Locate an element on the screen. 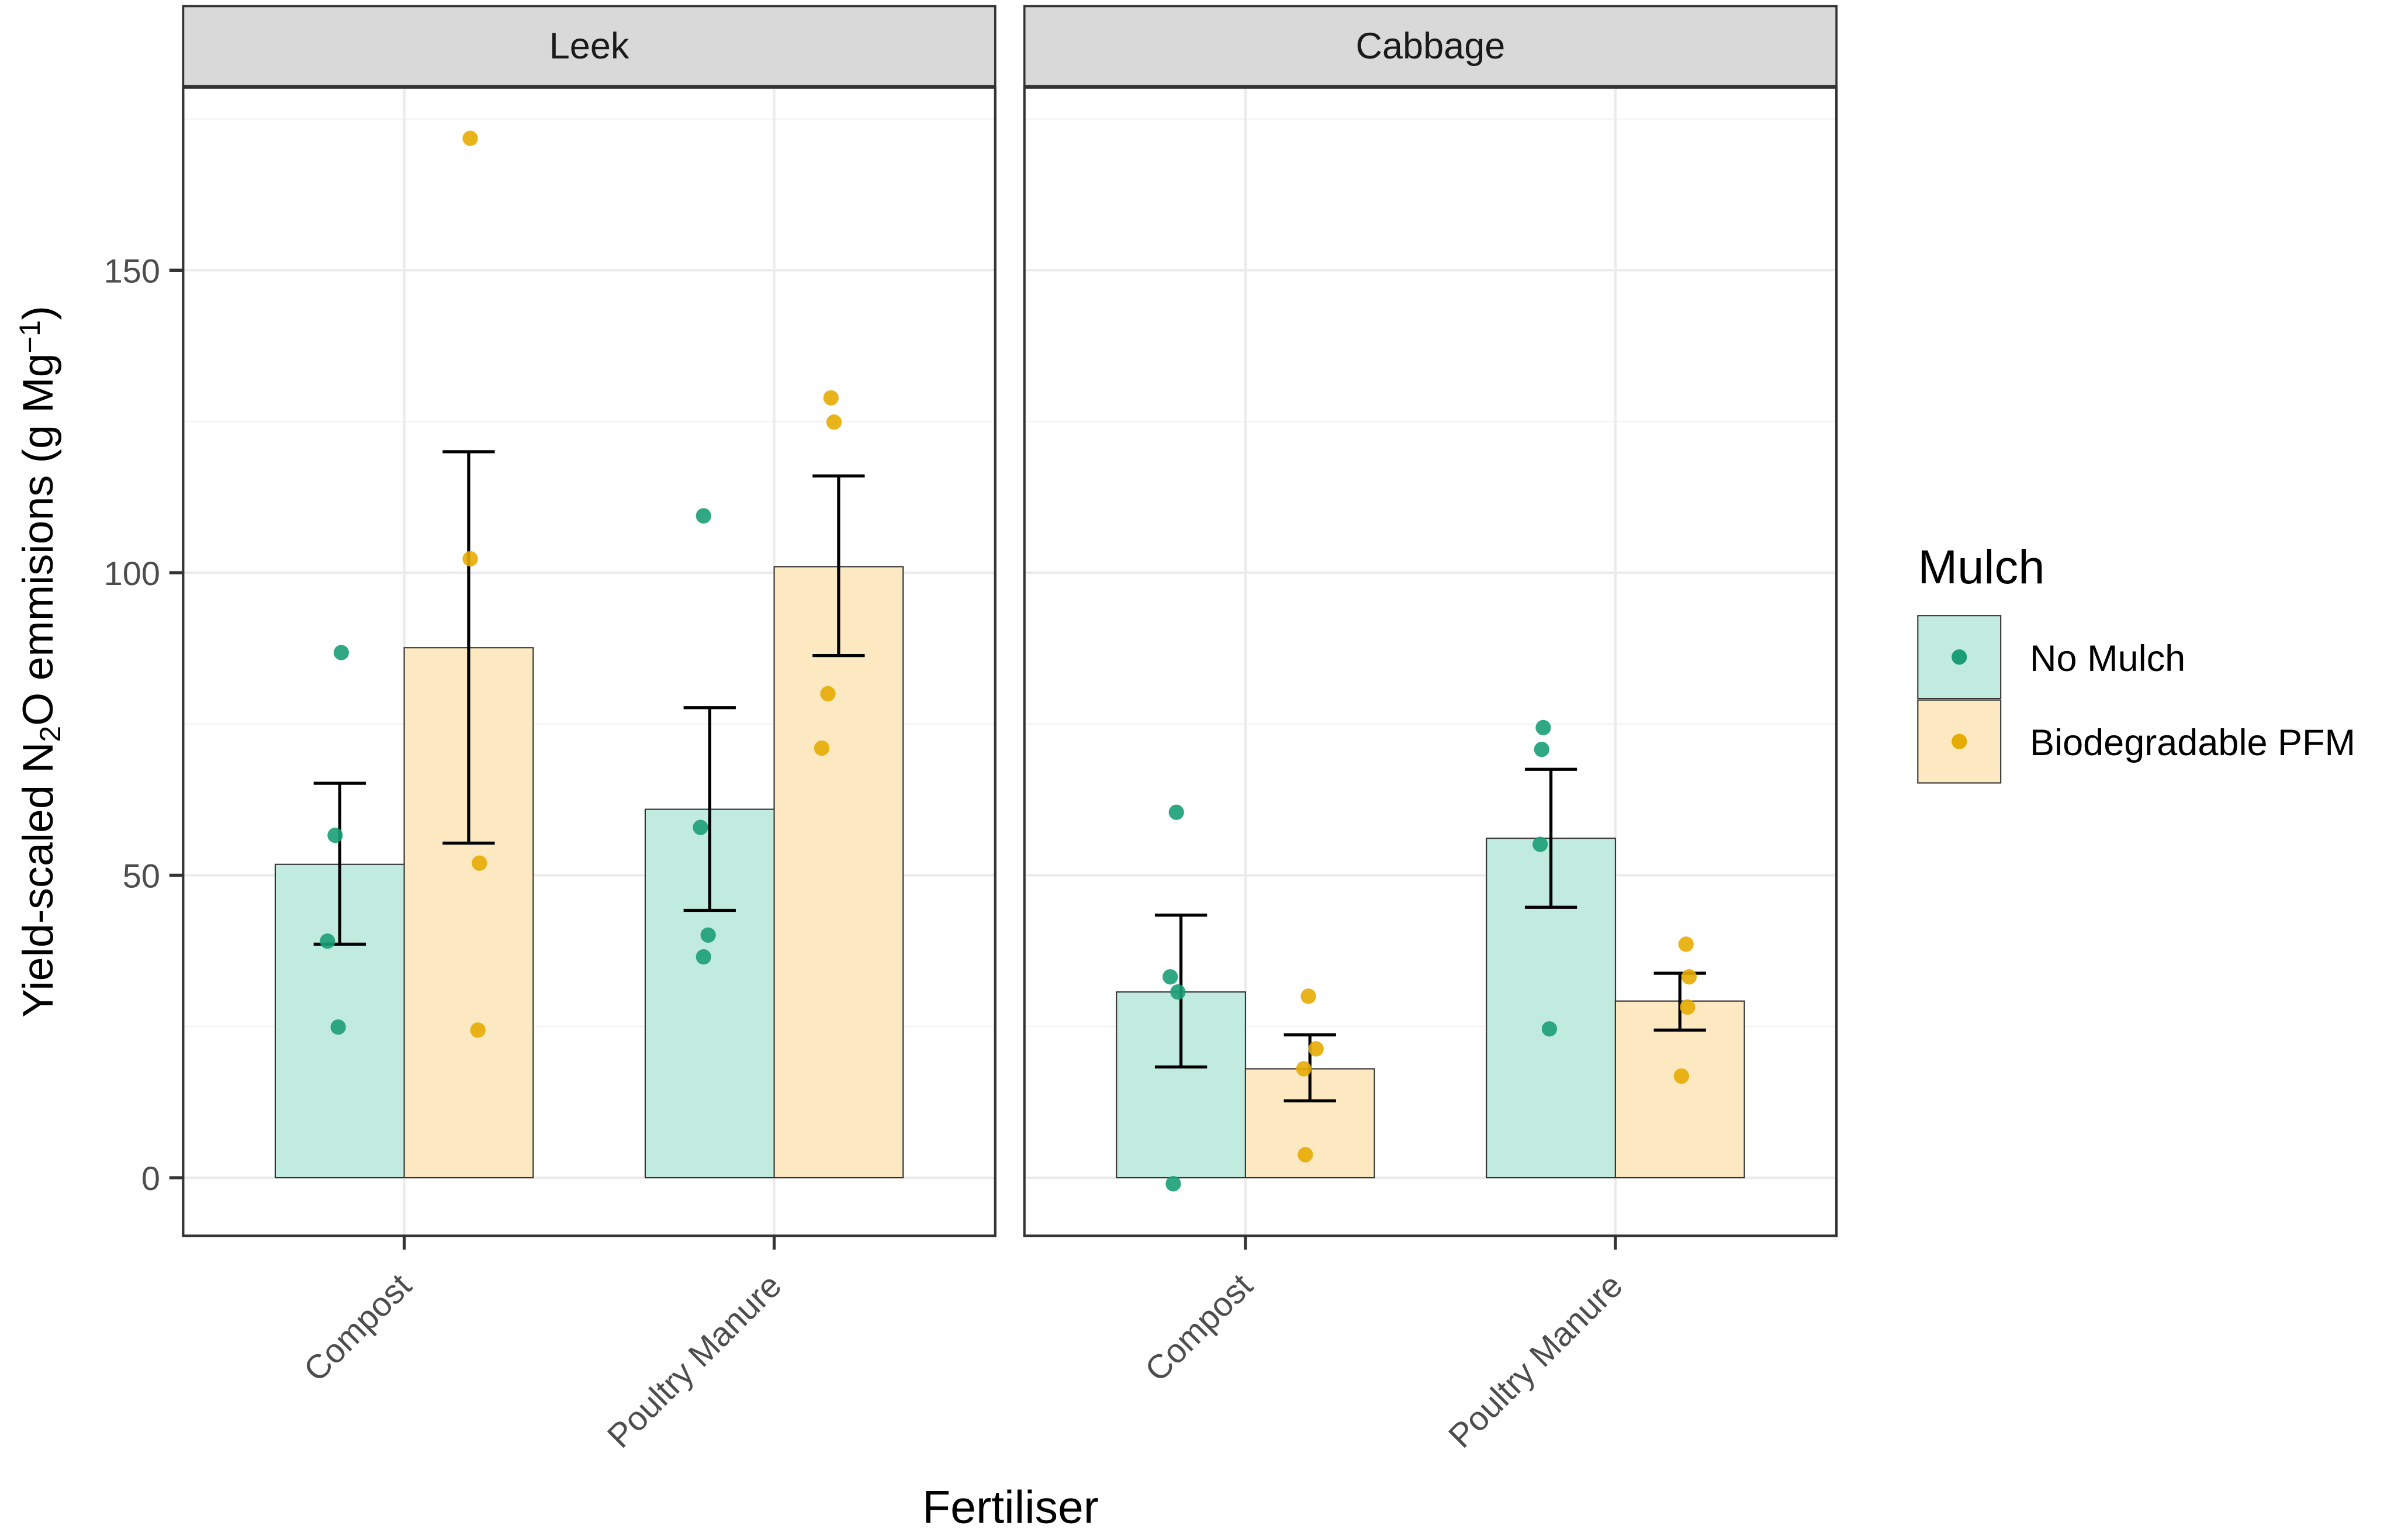  y-axis-title: Yield-scaled N2O emmisions (g Mg−1) is located at coordinates (40, 662).